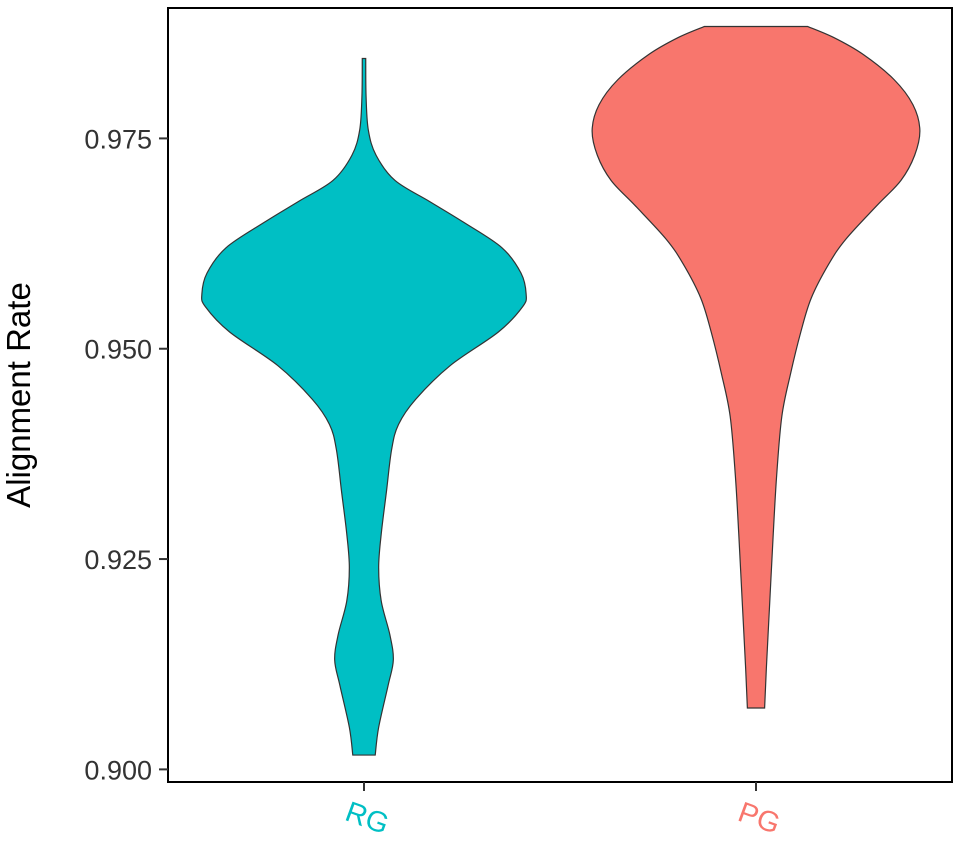 The width and height of the screenshot is (961, 853). What do you see at coordinates (118, 560) in the screenshot?
I see `y-tick-label: 0.925` at bounding box center [118, 560].